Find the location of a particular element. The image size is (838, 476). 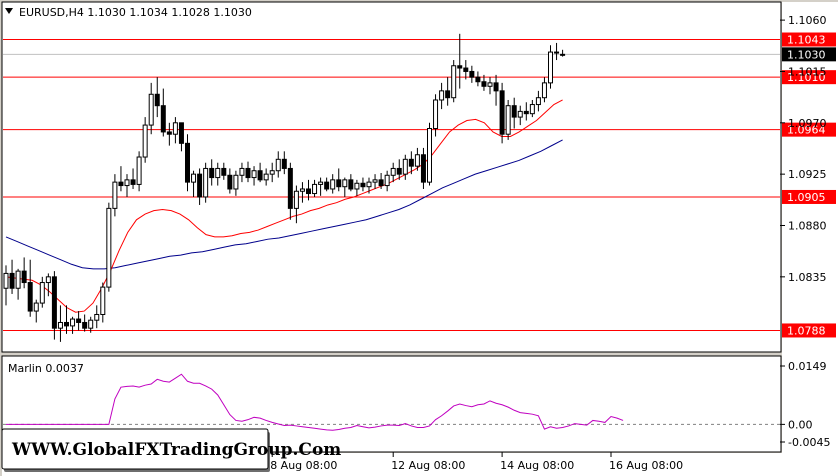

chart-menu-triangle-icon is located at coordinates (9, 11).